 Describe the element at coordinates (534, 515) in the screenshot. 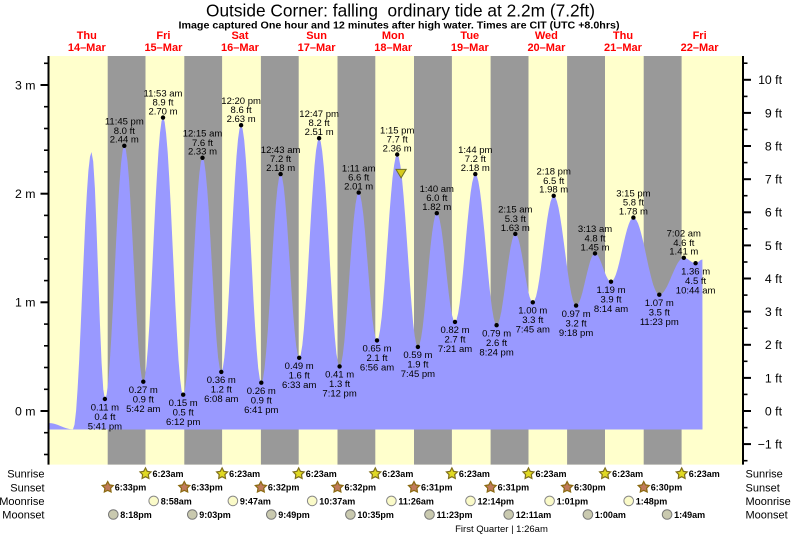

I see `svg-text: 12:11am` at that location.